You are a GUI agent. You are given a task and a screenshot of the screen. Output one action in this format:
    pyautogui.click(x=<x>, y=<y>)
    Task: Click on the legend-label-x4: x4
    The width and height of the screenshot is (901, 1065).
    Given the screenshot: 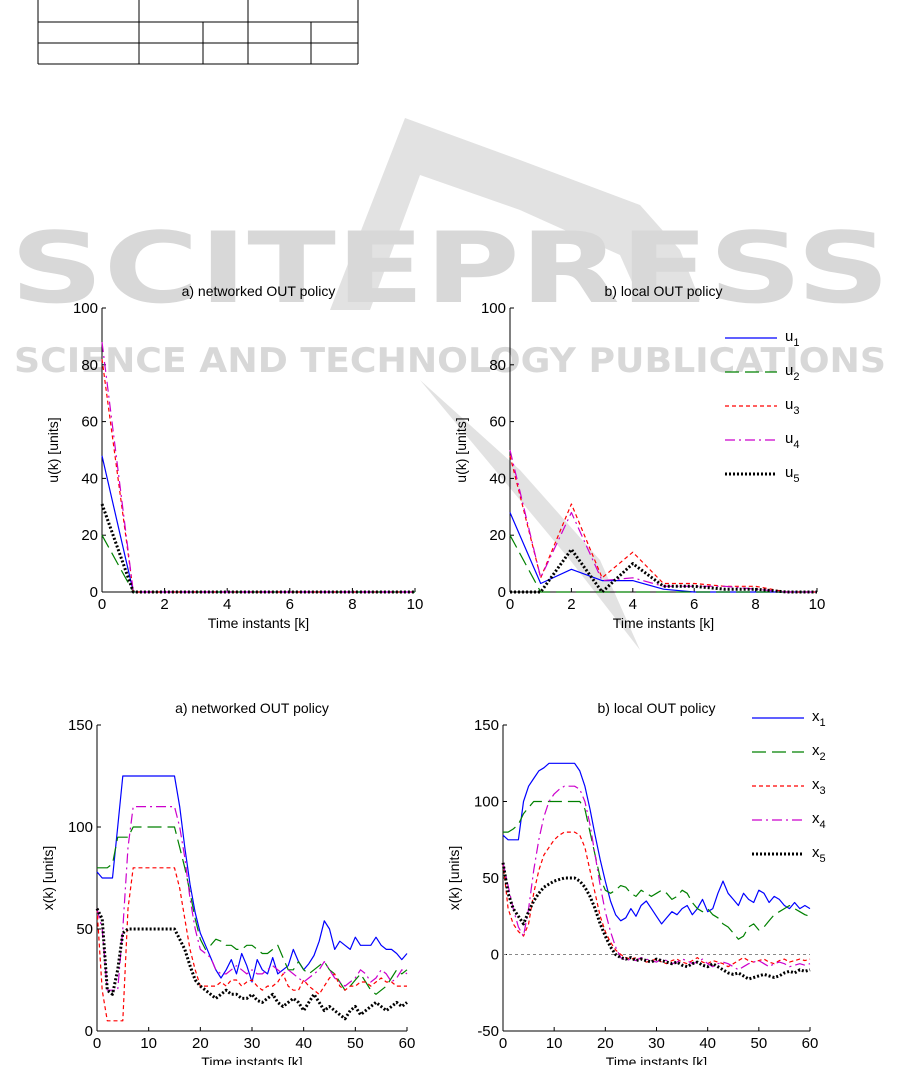 What is the action you would take?
    pyautogui.click(x=819, y=820)
    